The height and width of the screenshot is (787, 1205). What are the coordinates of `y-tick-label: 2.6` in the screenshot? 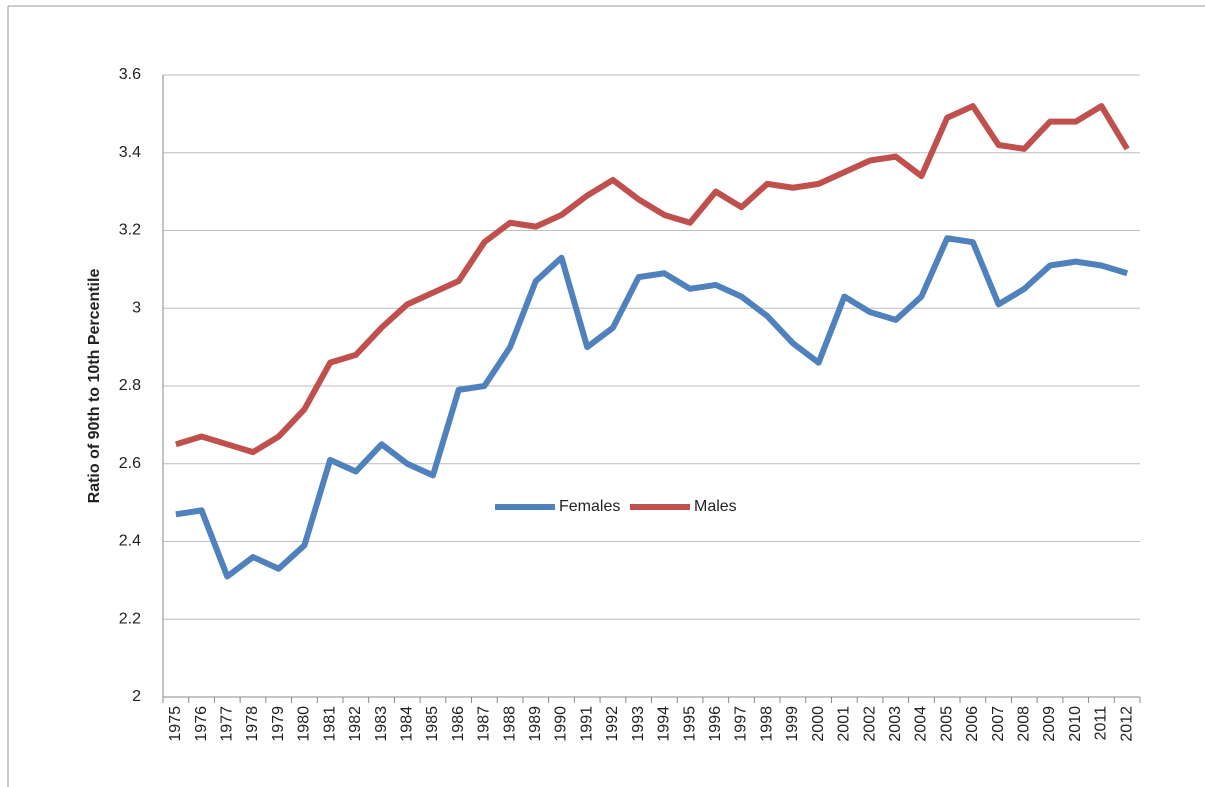 It's located at (130, 463).